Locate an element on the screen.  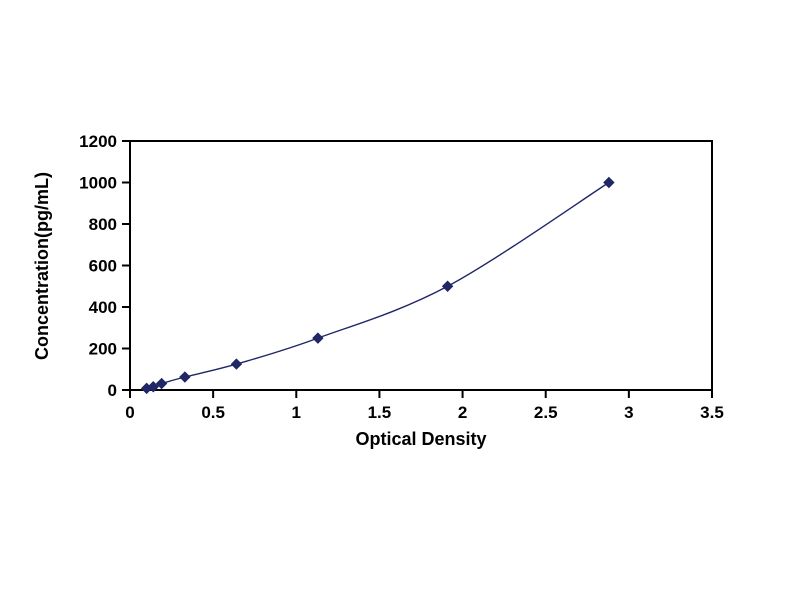
y-axis-tick-label: 0 is located at coordinates (112, 390).